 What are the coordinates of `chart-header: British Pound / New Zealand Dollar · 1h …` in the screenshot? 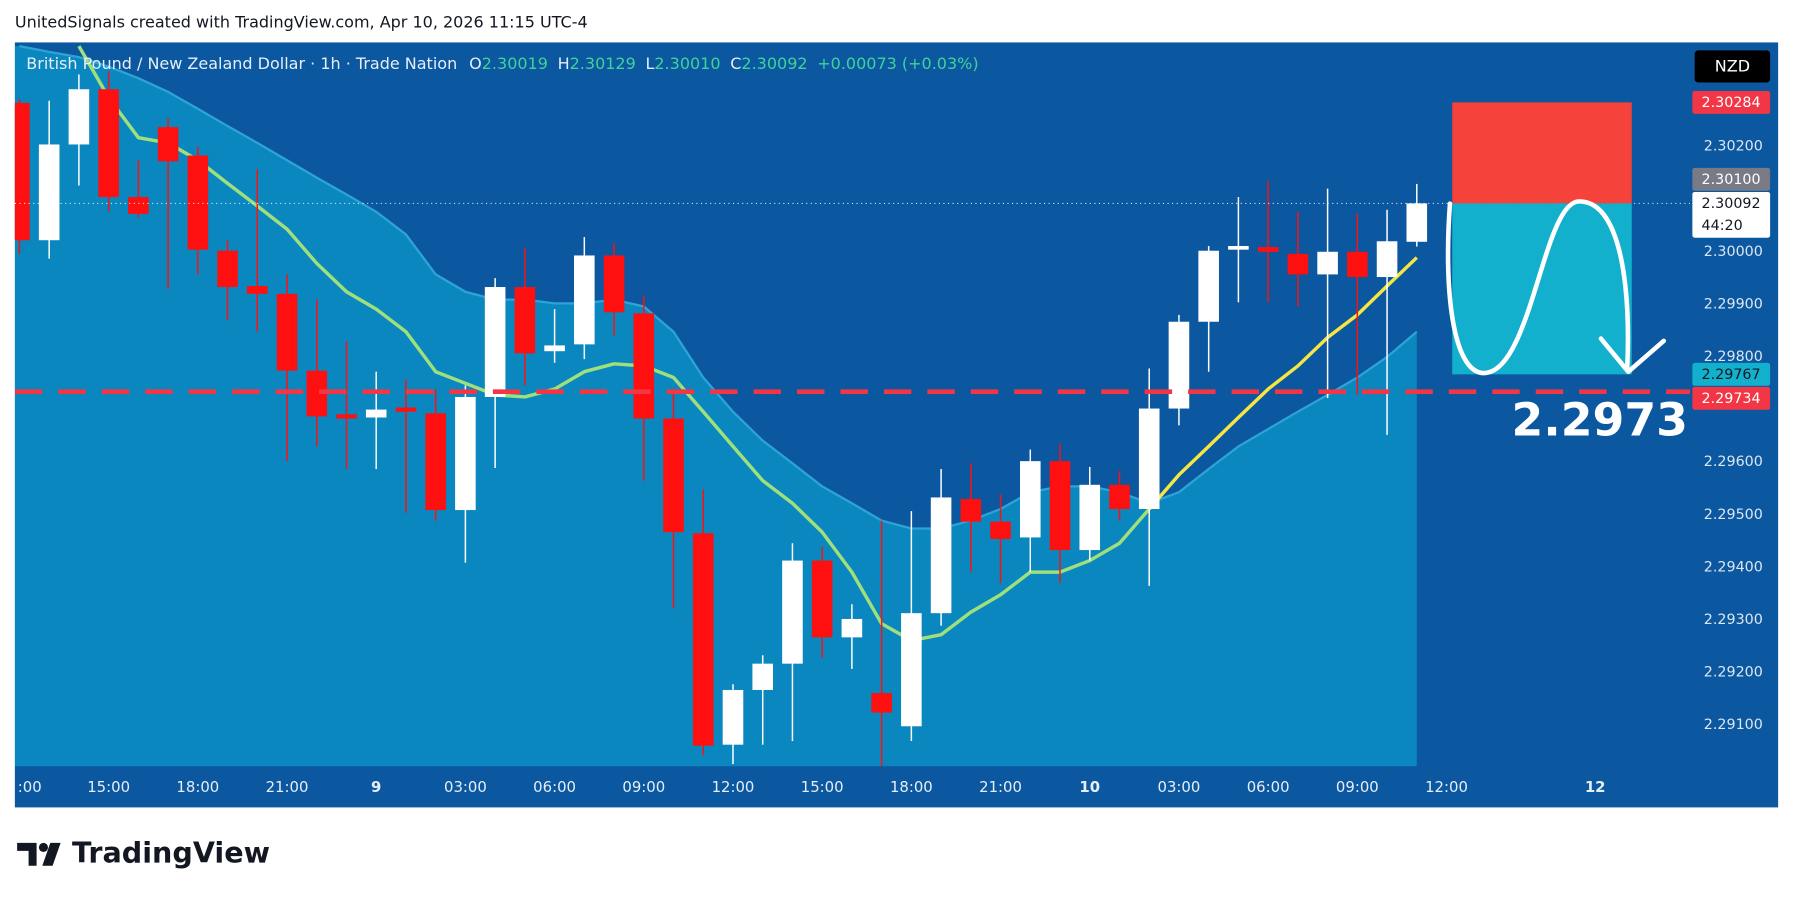 It's located at (502, 63).